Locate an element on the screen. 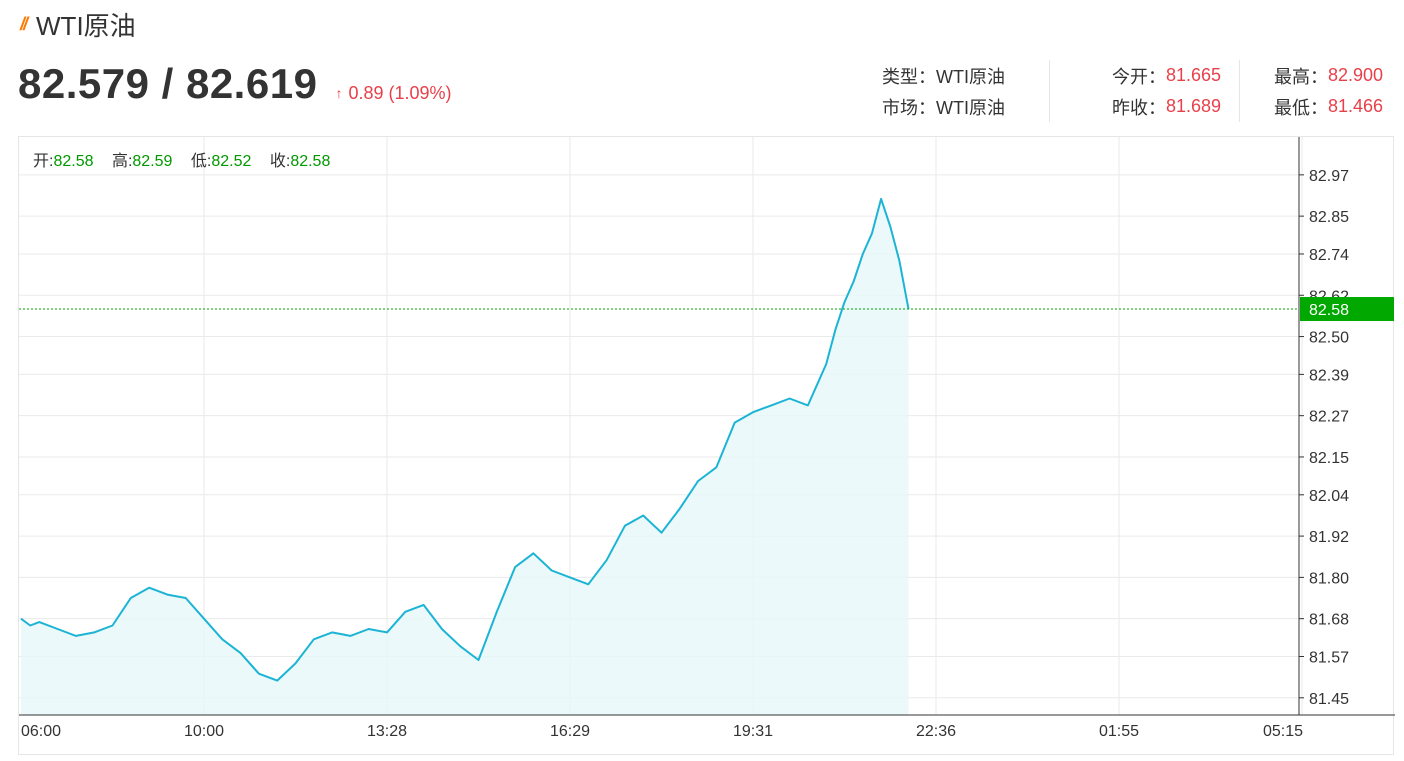 The image size is (1404, 761). x-tick-label: 05:15 is located at coordinates (1283, 731).